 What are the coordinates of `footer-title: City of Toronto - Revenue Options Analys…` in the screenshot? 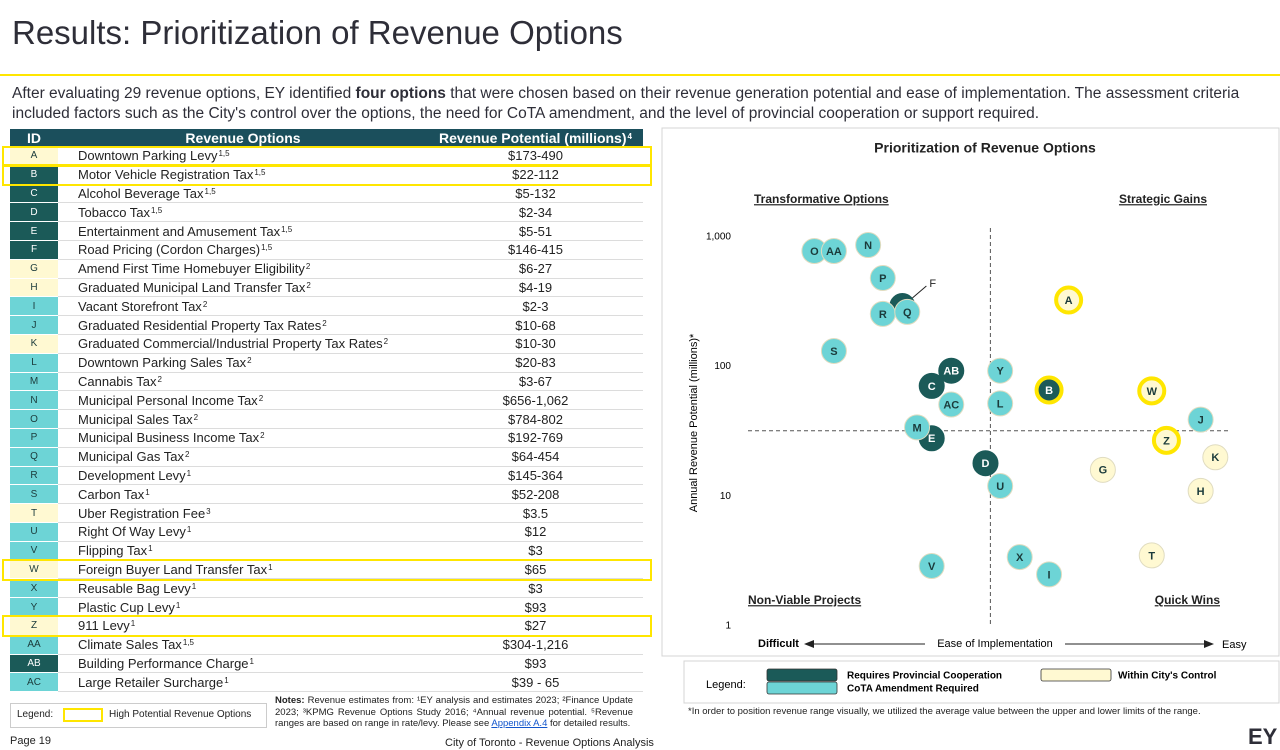 It's located at (549, 743).